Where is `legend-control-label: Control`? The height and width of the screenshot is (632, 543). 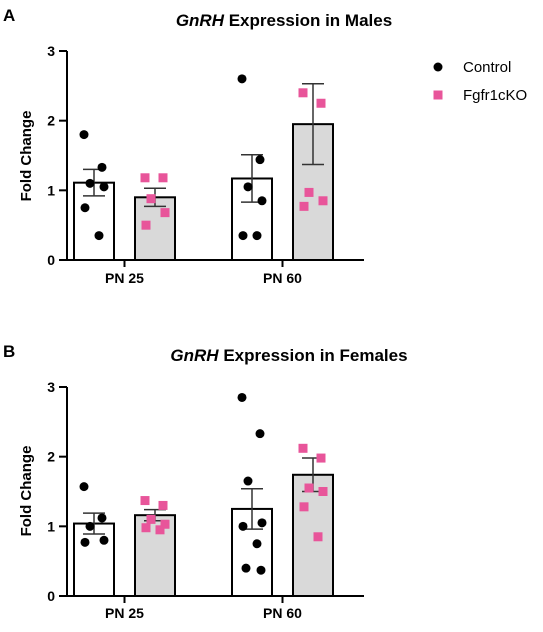
legend-control-label: Control is located at coordinates (487, 67).